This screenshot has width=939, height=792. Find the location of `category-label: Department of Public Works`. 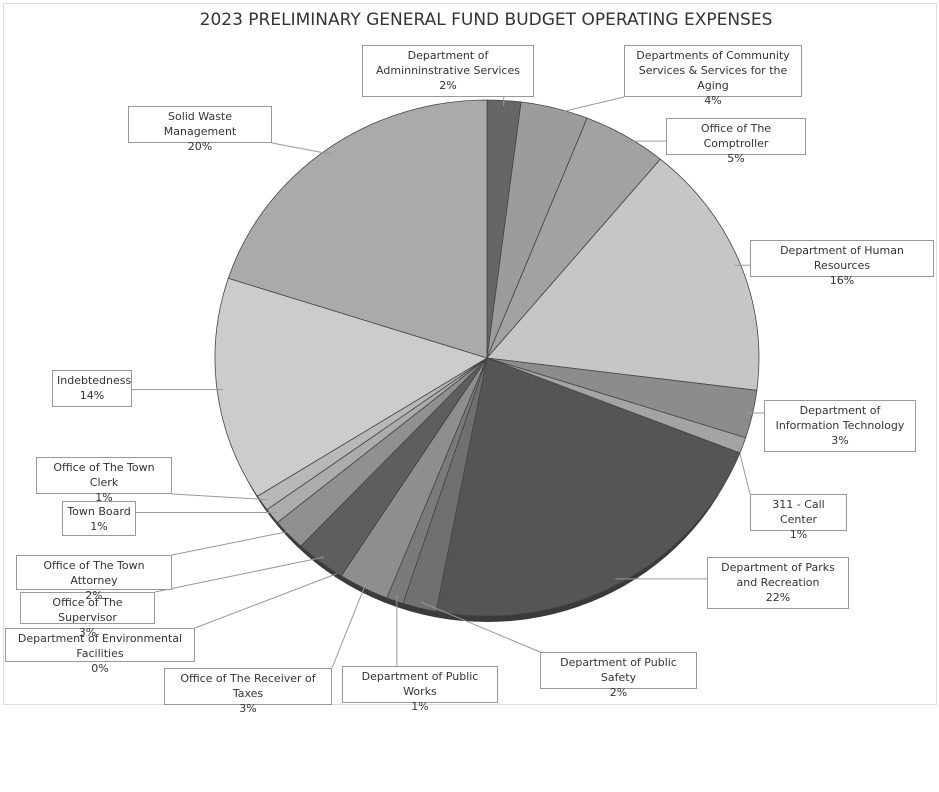

category-label: Department of Public Works is located at coordinates (420, 684).